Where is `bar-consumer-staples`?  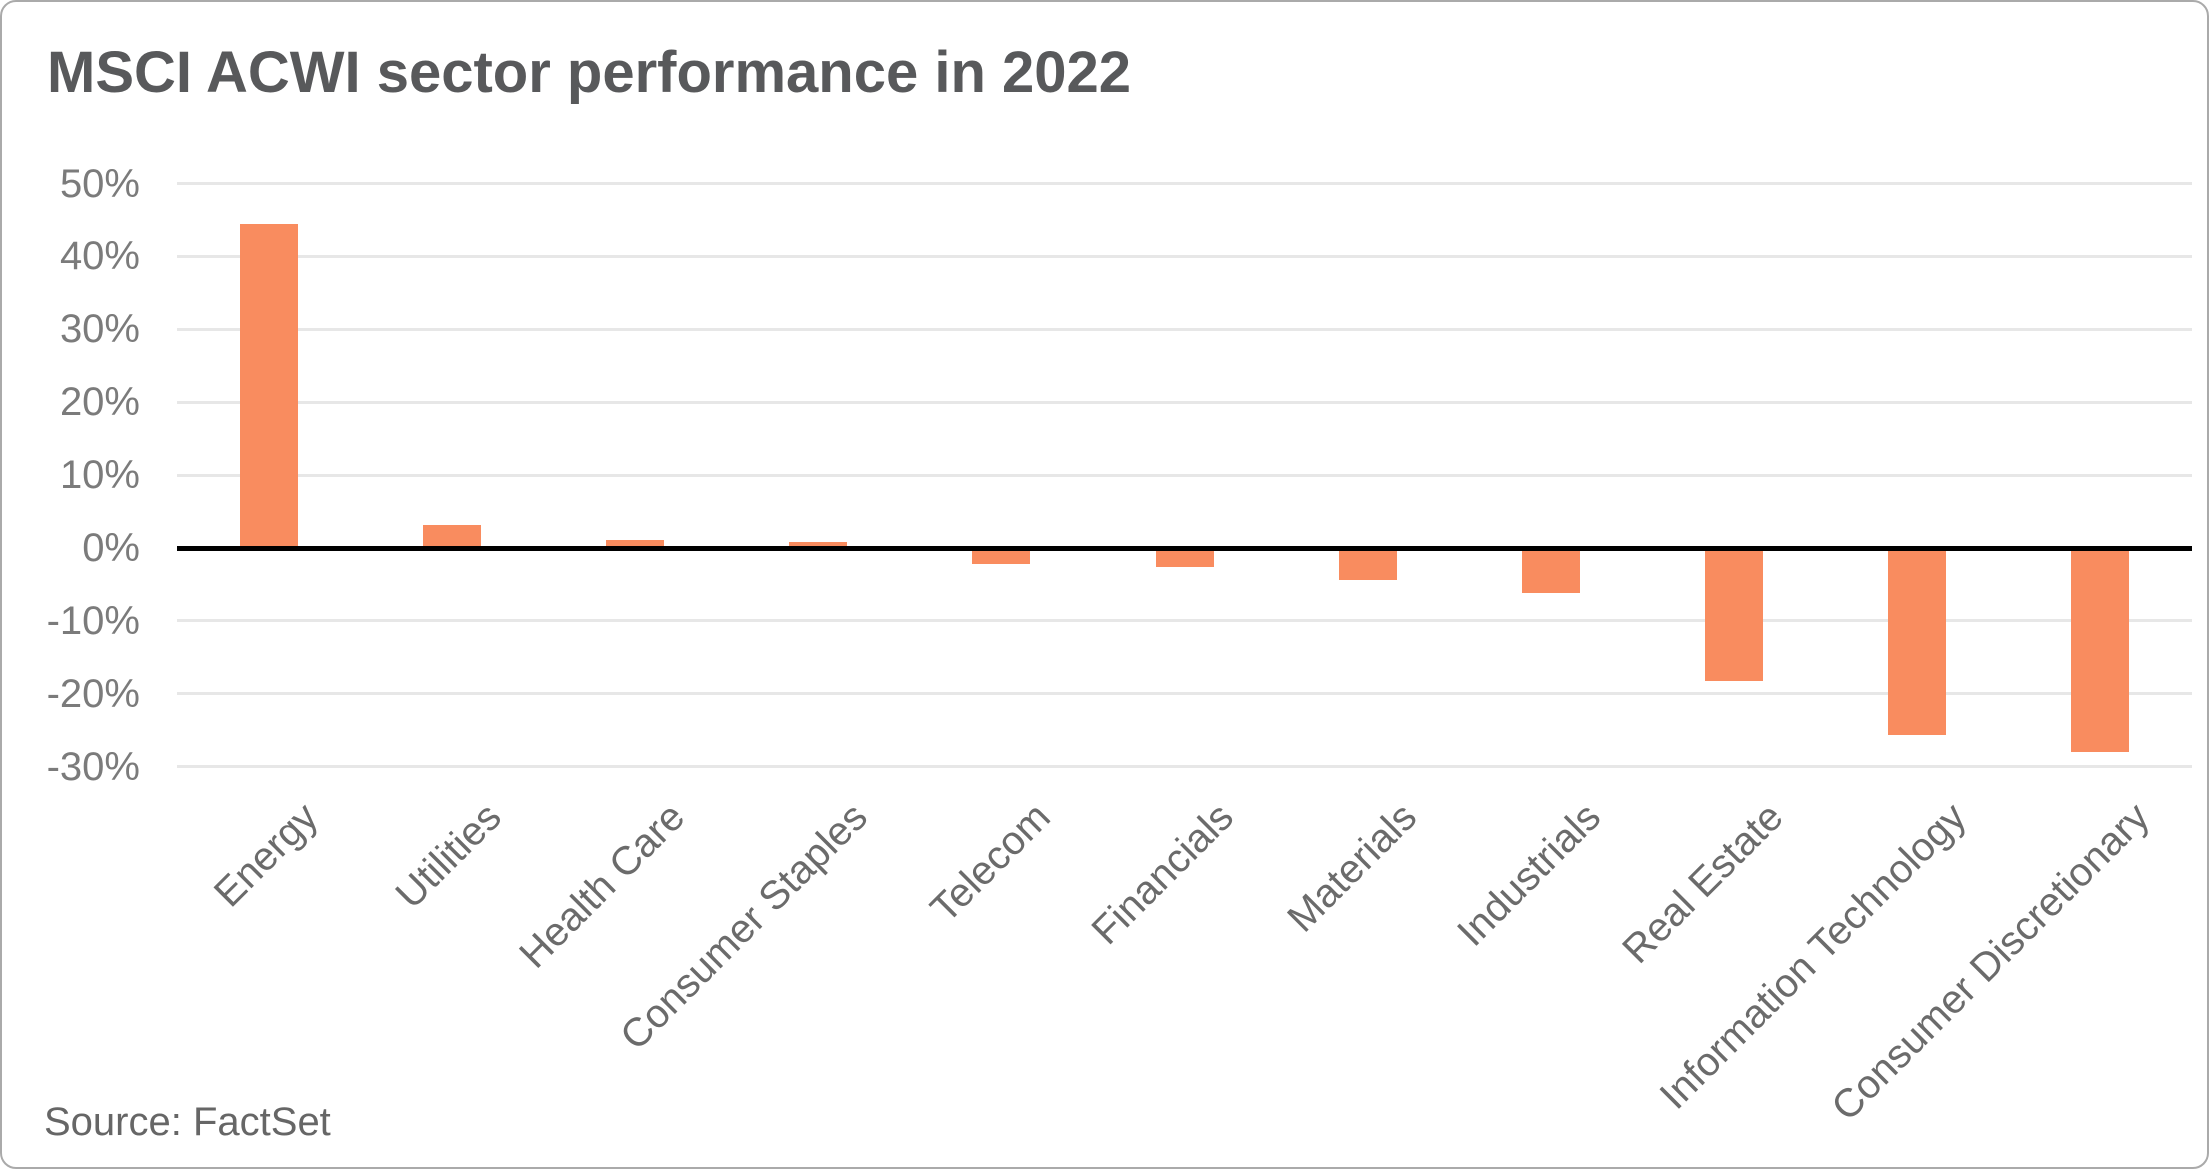 bar-consumer-staples is located at coordinates (818, 545).